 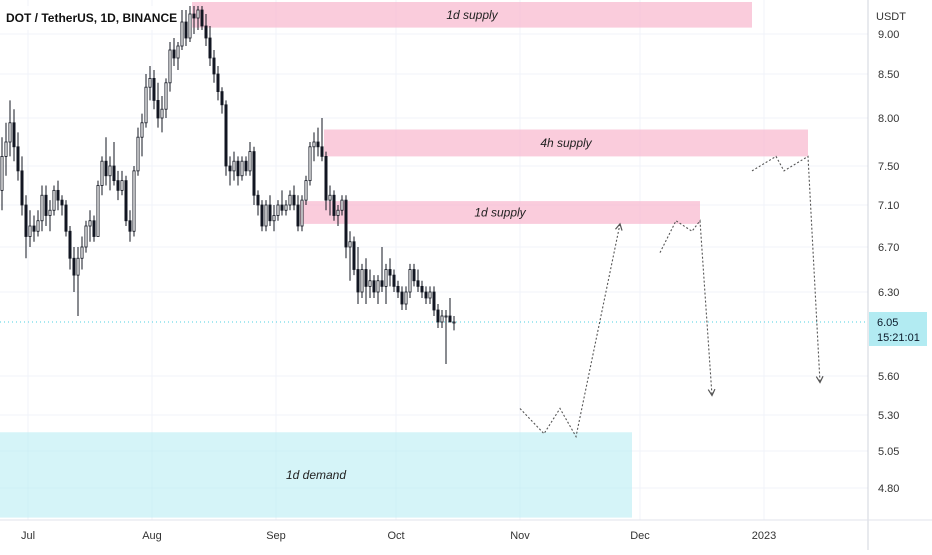 What do you see at coordinates (888, 119) in the screenshot?
I see `y-tick-label: 8.00` at bounding box center [888, 119].